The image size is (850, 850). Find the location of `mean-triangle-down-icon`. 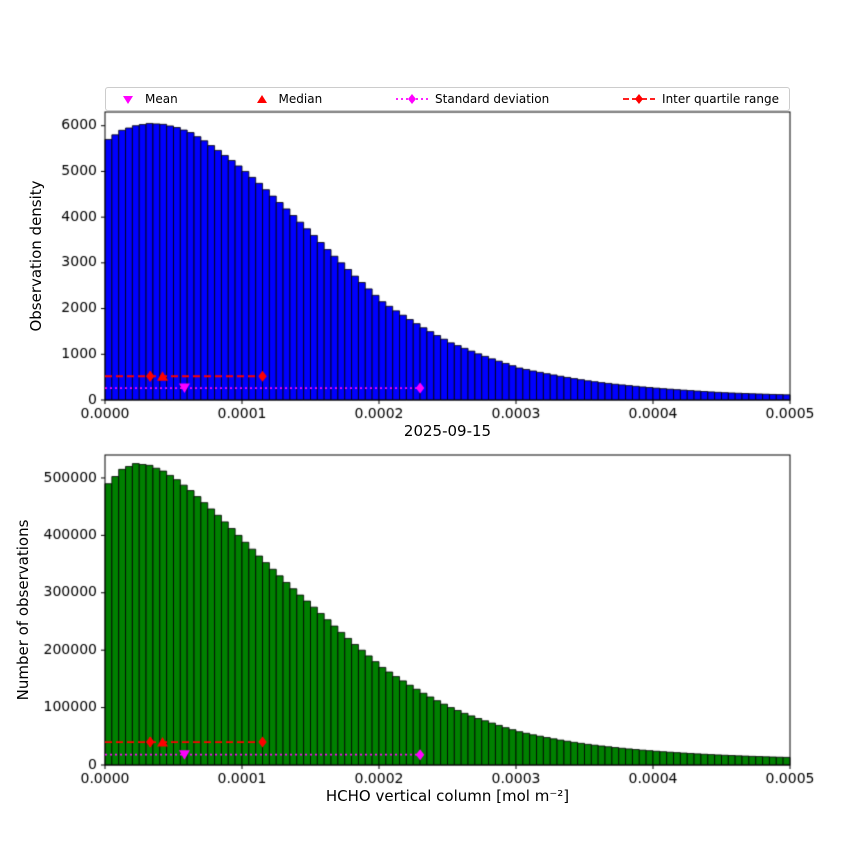

mean-triangle-down-icon is located at coordinates (128, 100).